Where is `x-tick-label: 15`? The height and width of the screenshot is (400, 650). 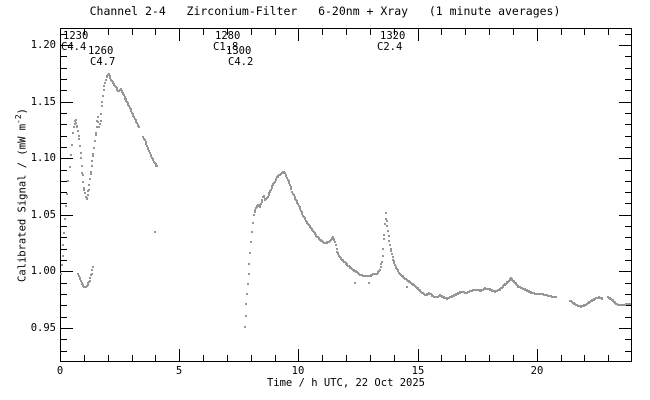
x-tick-label: 15 is located at coordinates (418, 371).